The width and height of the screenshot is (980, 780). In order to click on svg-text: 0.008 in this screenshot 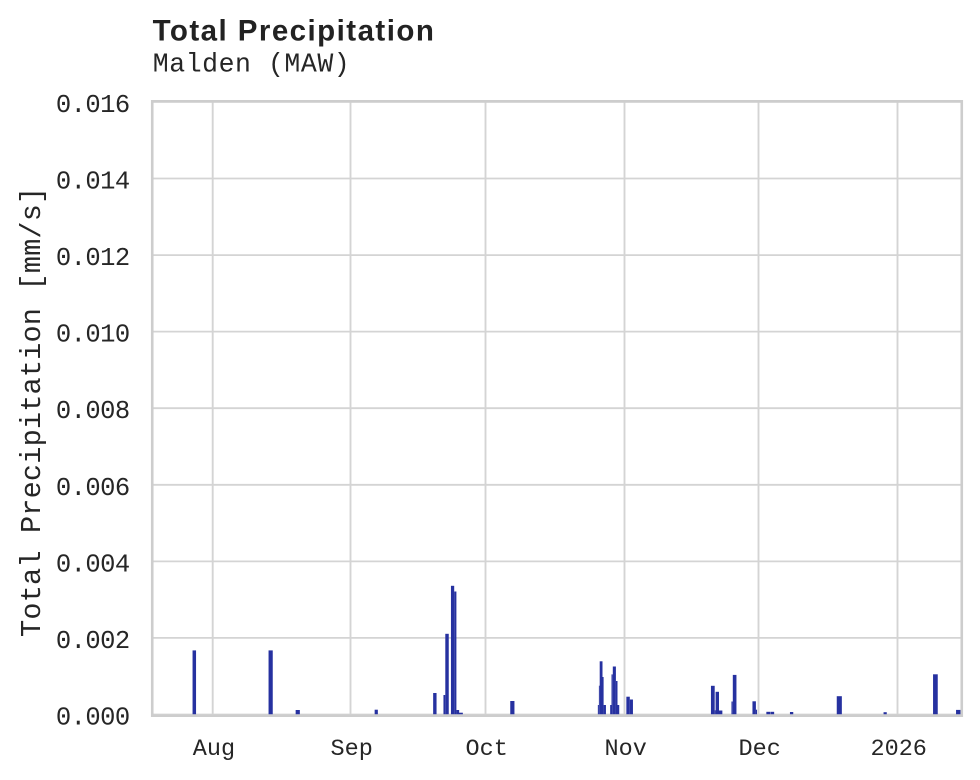, I will do `click(93, 411)`.